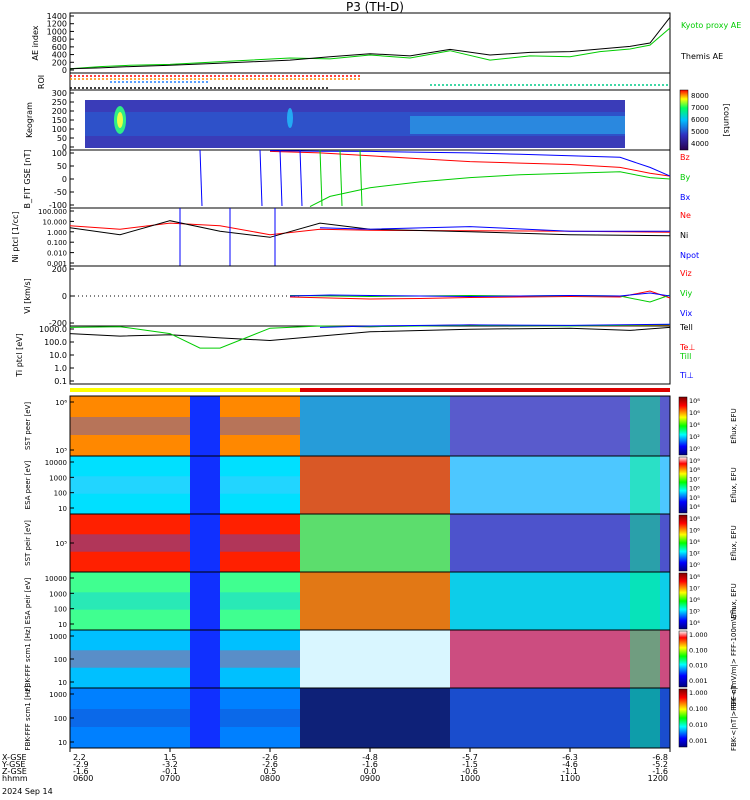 The height and width of the screenshot is (800, 750). I want to click on sst-e-cb-tick-2: 10⁴, so click(694, 425).